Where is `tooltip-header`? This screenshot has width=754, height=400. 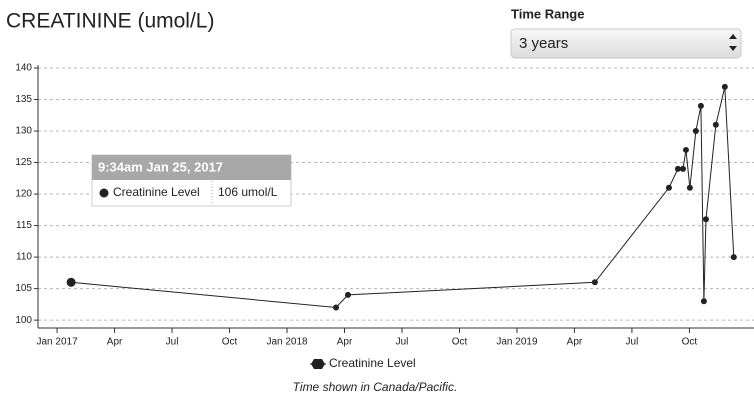 tooltip-header is located at coordinates (191, 167).